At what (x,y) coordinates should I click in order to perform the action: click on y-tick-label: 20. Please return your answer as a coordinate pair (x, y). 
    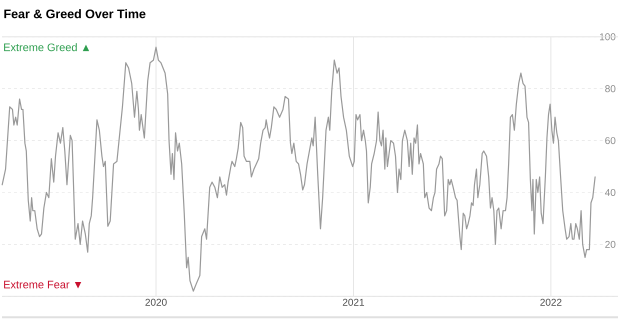
    Looking at the image, I should click on (610, 244).